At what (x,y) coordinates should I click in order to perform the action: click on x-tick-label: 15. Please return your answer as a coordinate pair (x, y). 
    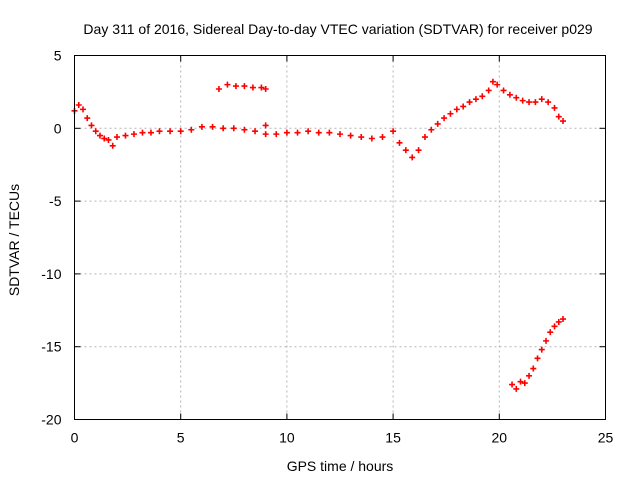
    Looking at the image, I should click on (393, 438).